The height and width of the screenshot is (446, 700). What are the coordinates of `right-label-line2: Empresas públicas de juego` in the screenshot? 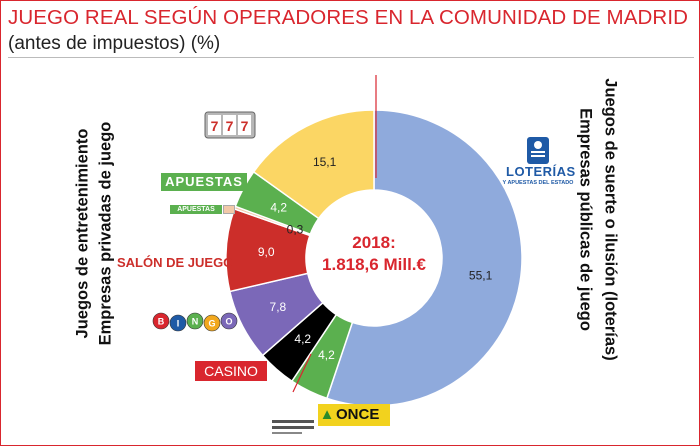 It's located at (585, 219).